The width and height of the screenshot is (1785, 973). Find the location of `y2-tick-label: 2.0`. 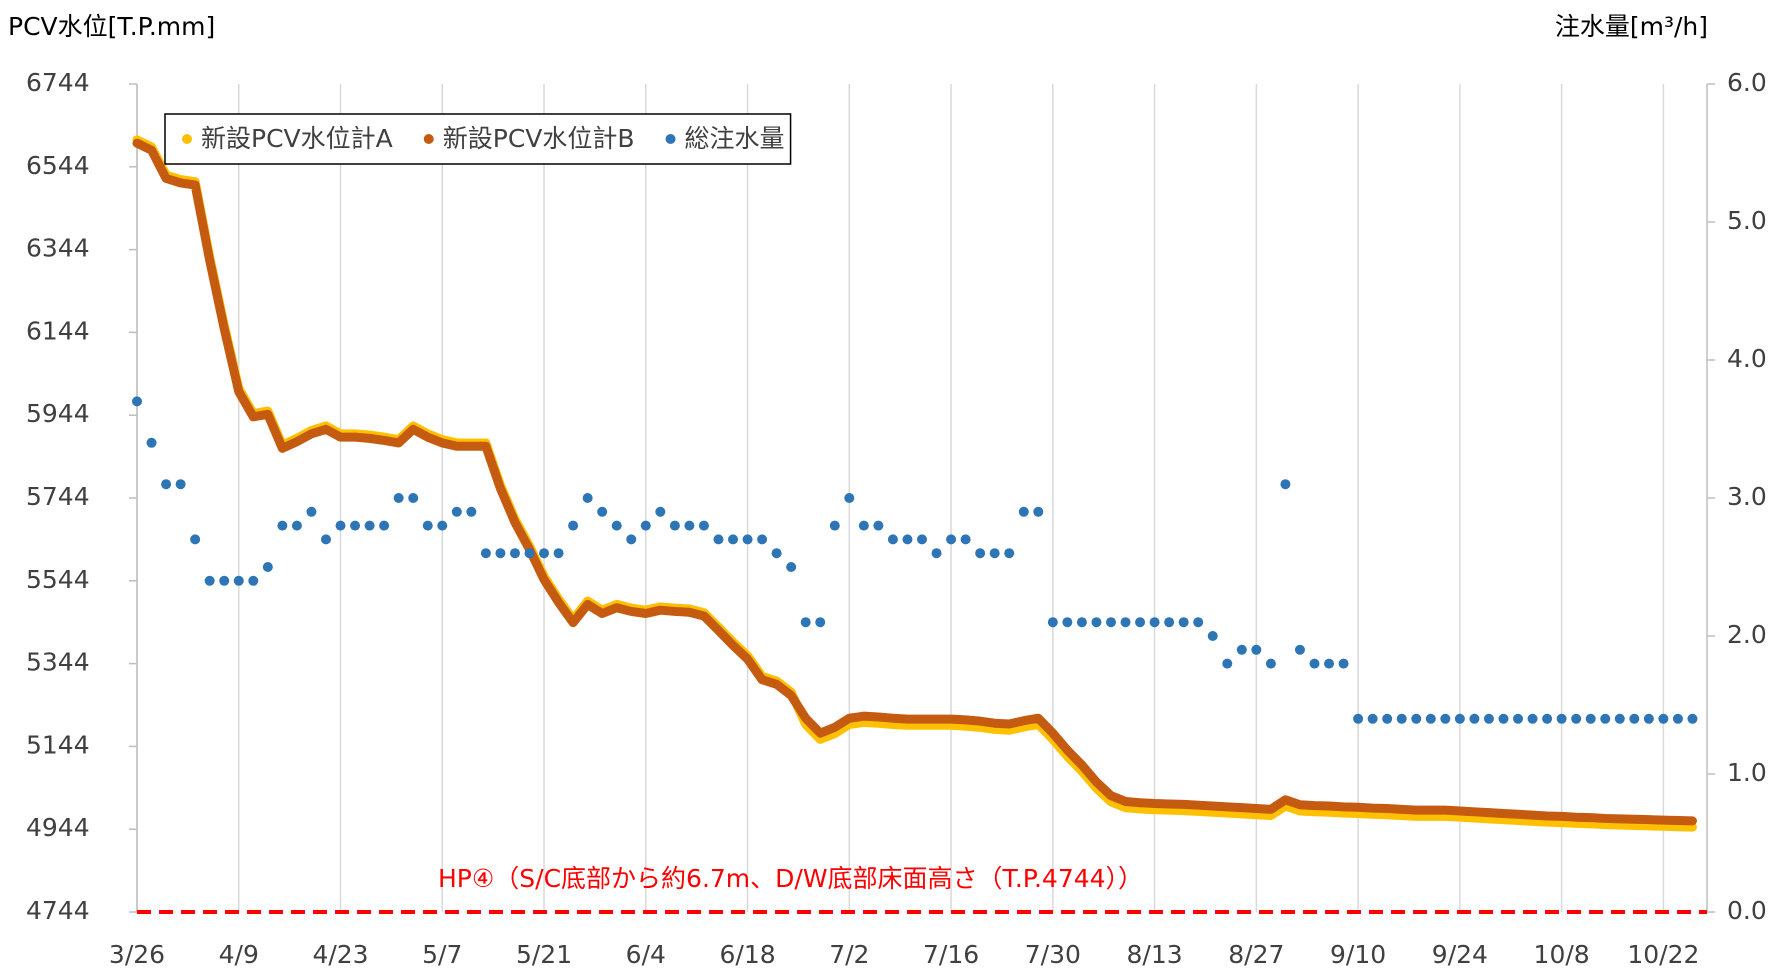

y2-tick-label: 2.0 is located at coordinates (1747, 634).